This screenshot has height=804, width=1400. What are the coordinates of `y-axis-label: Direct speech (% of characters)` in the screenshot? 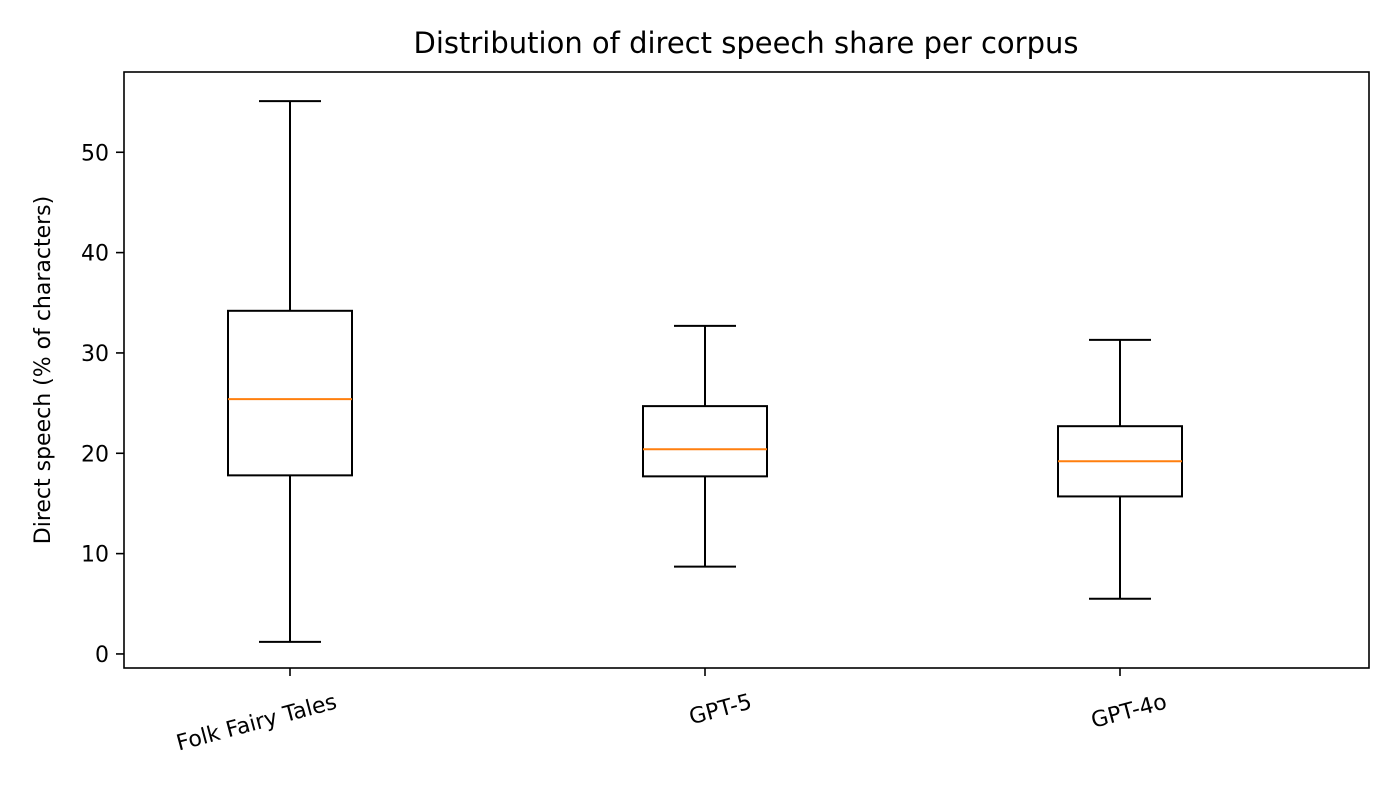 It's located at (43, 370).